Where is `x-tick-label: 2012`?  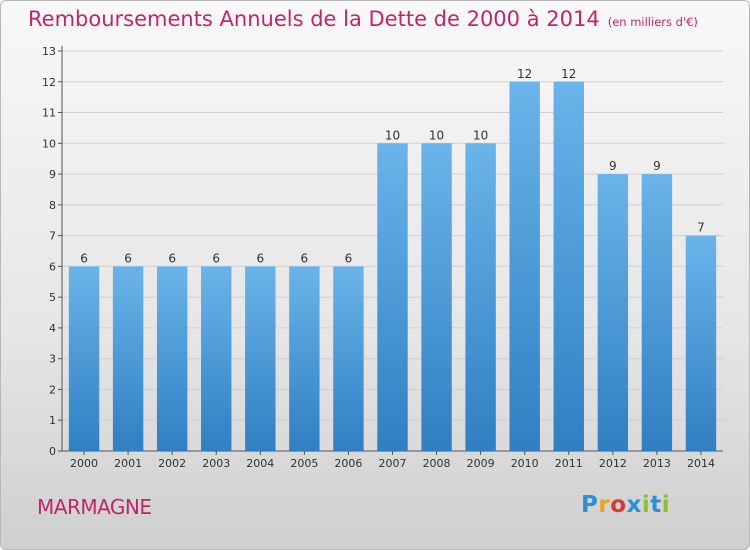 x-tick-label: 2012 is located at coordinates (613, 463).